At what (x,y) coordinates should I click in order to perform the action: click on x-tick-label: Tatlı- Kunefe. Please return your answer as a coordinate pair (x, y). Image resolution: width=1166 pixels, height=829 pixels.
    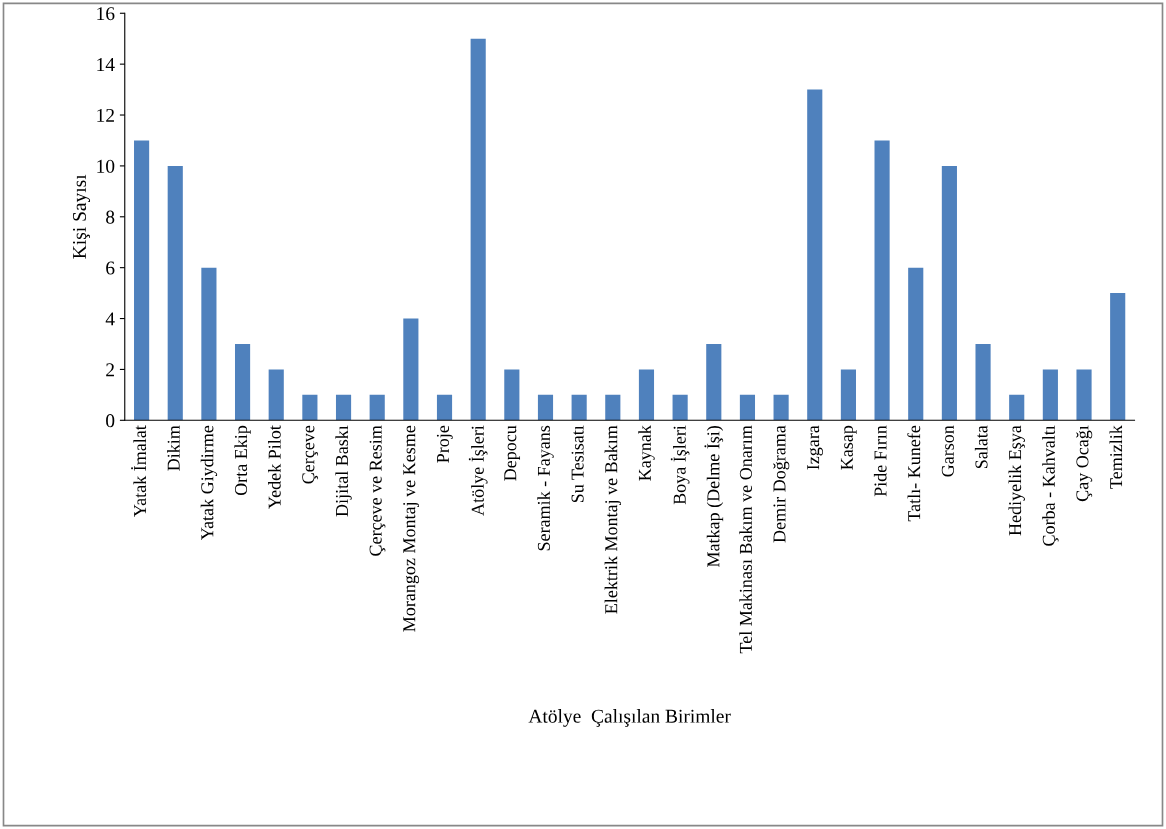
    Looking at the image, I should click on (914, 473).